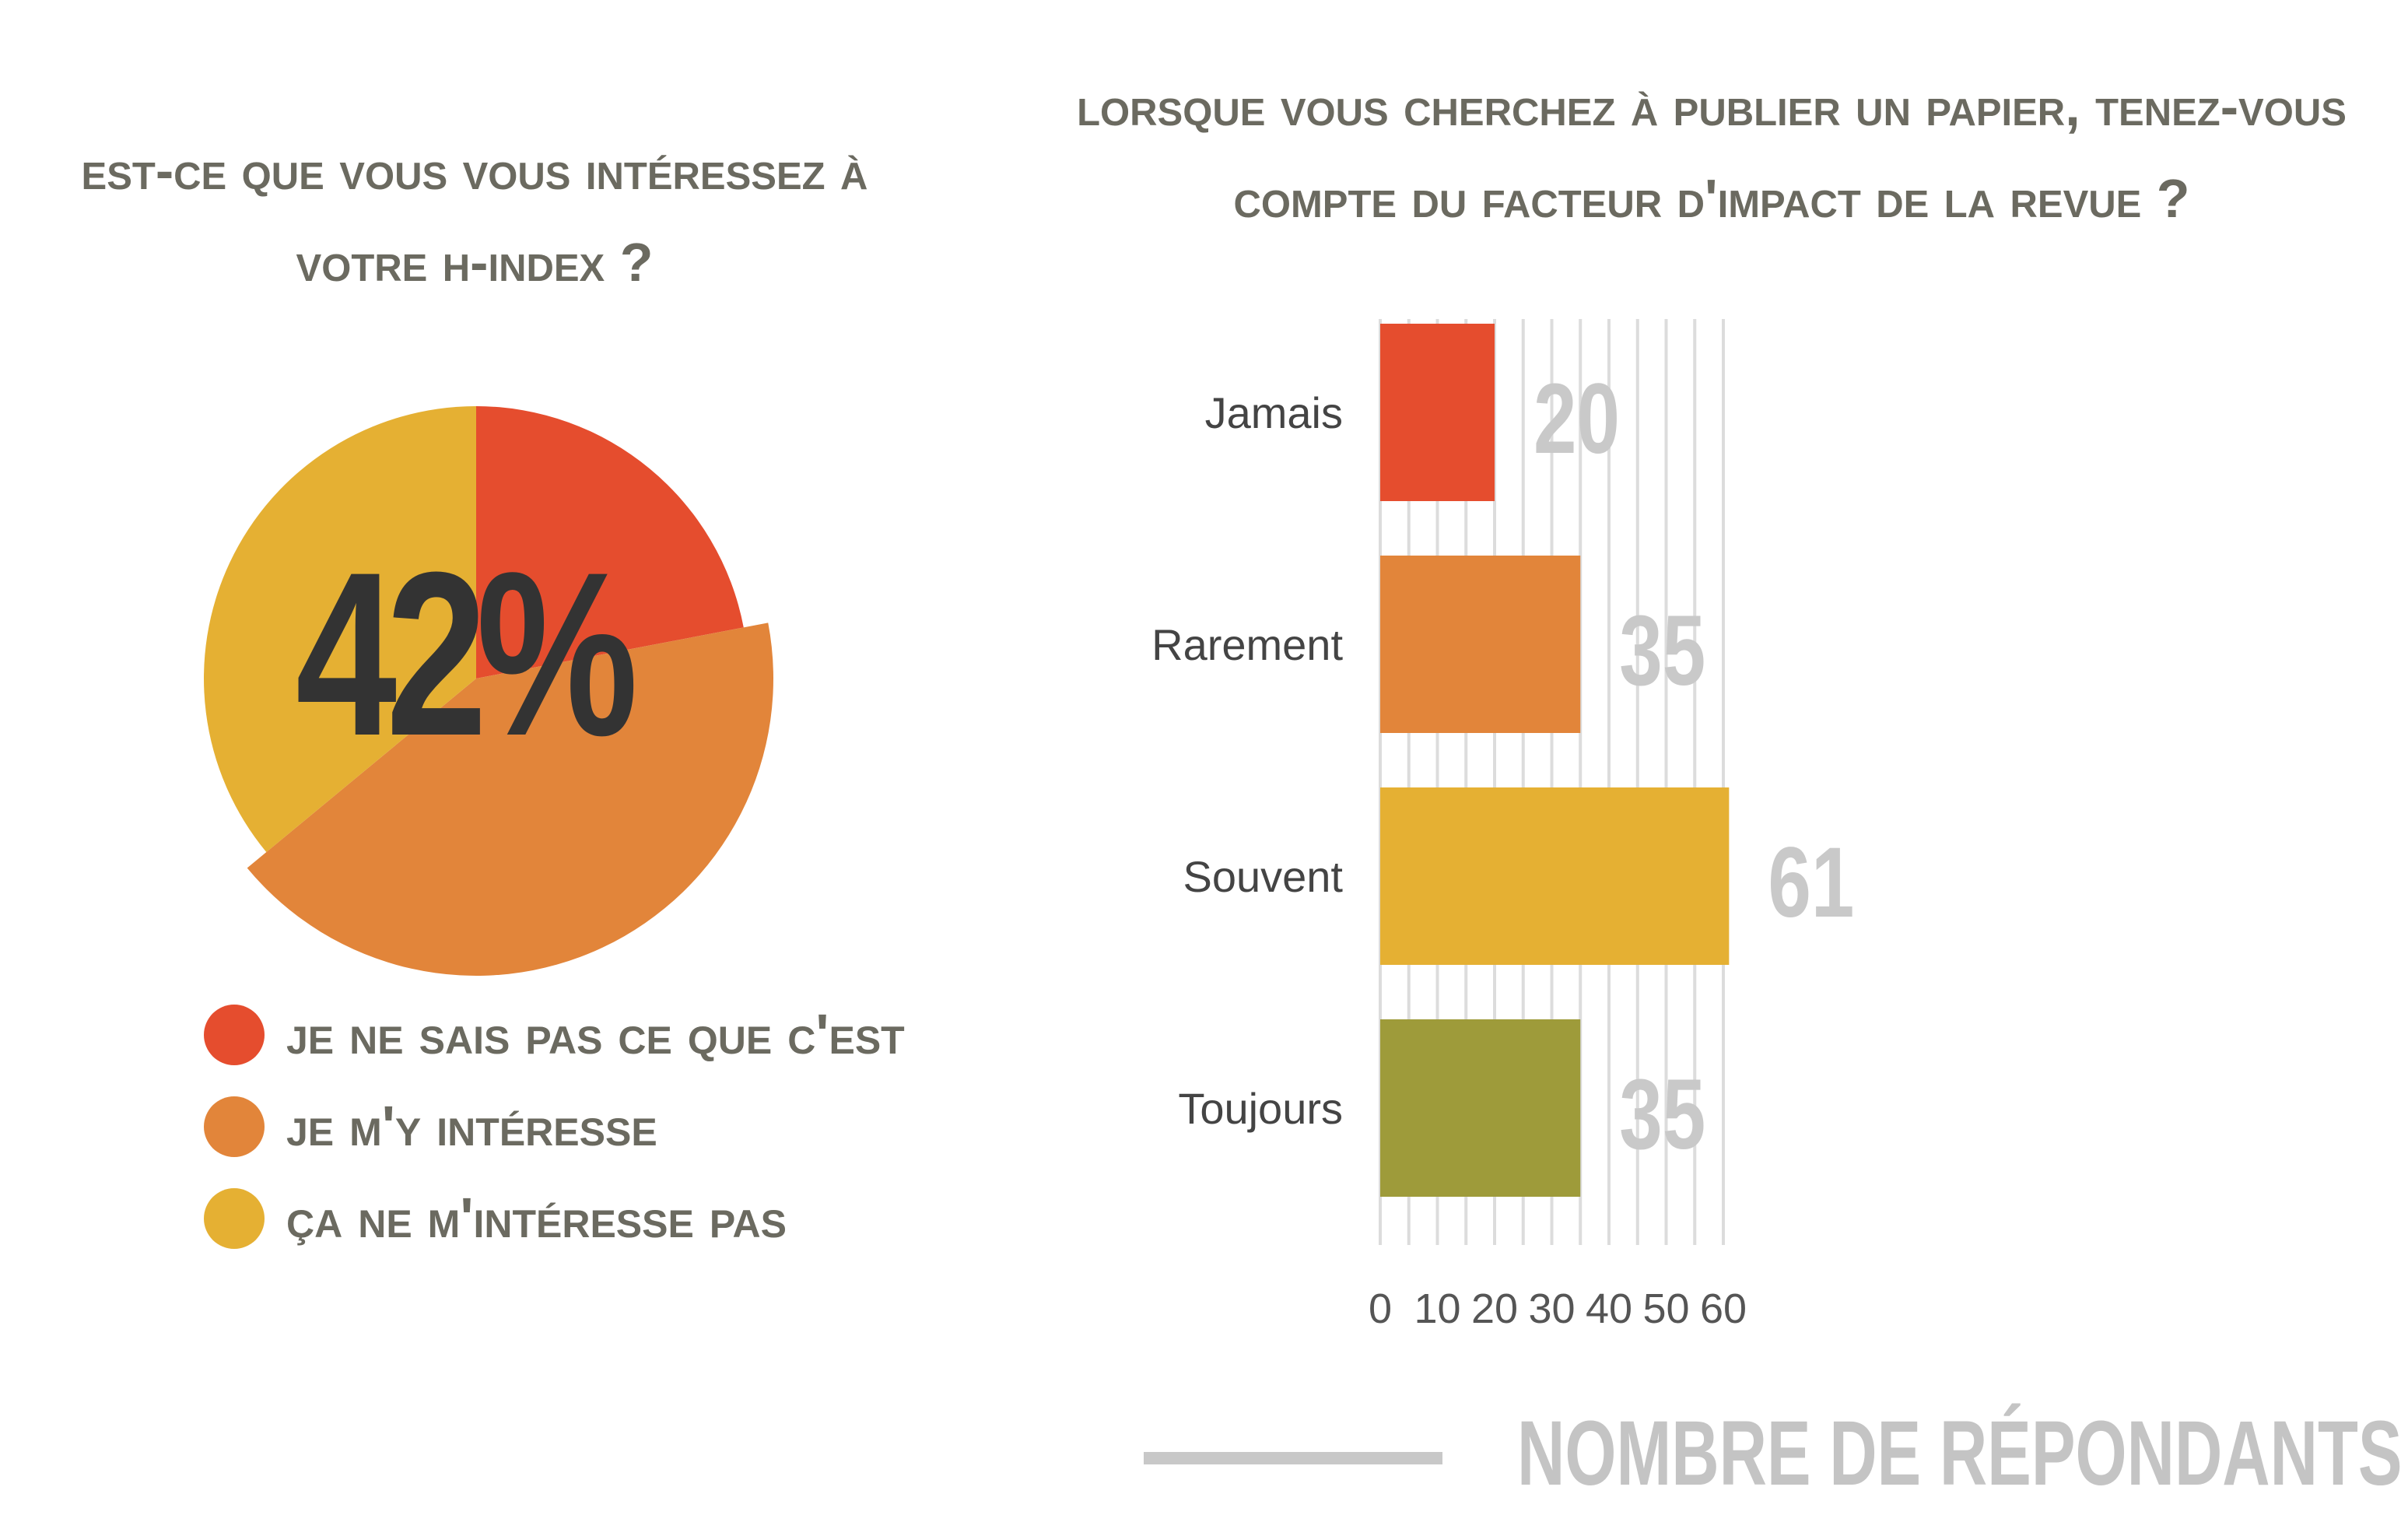  What do you see at coordinates (595, 1035) in the screenshot?
I see `legend-label: Je ne sais pas ce que c'est` at bounding box center [595, 1035].